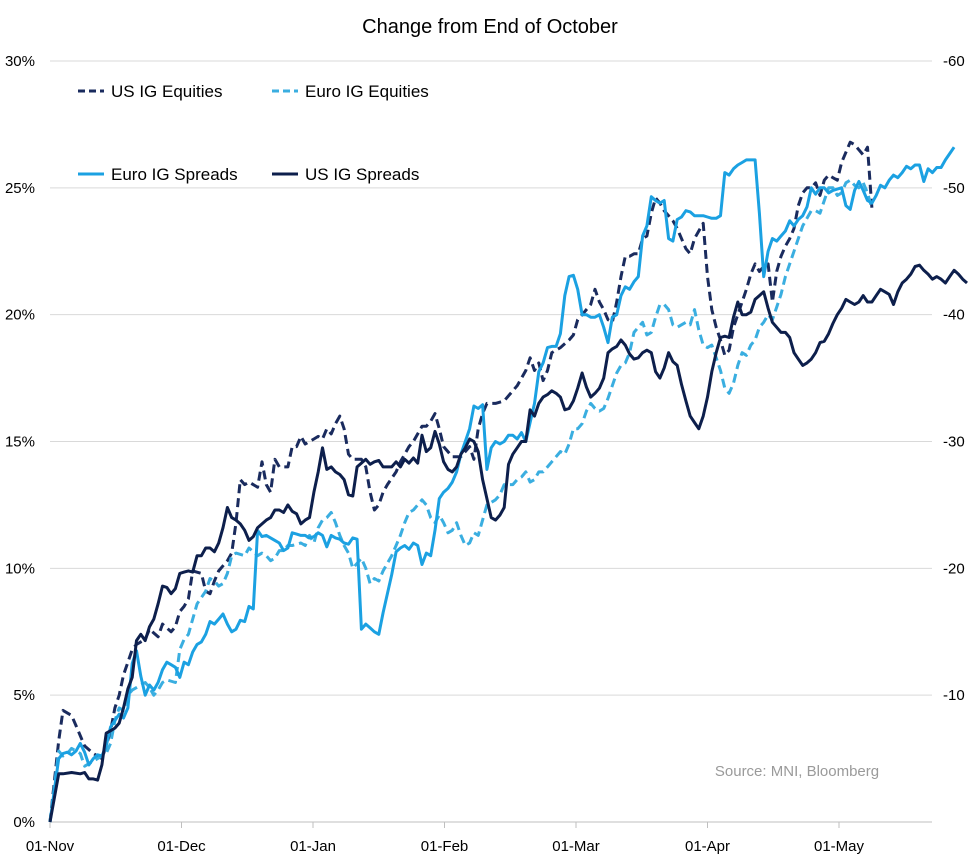 The height and width of the screenshot is (862, 980). Describe the element at coordinates (167, 91) in the screenshot. I see `legend-label: US IG Equities` at that location.